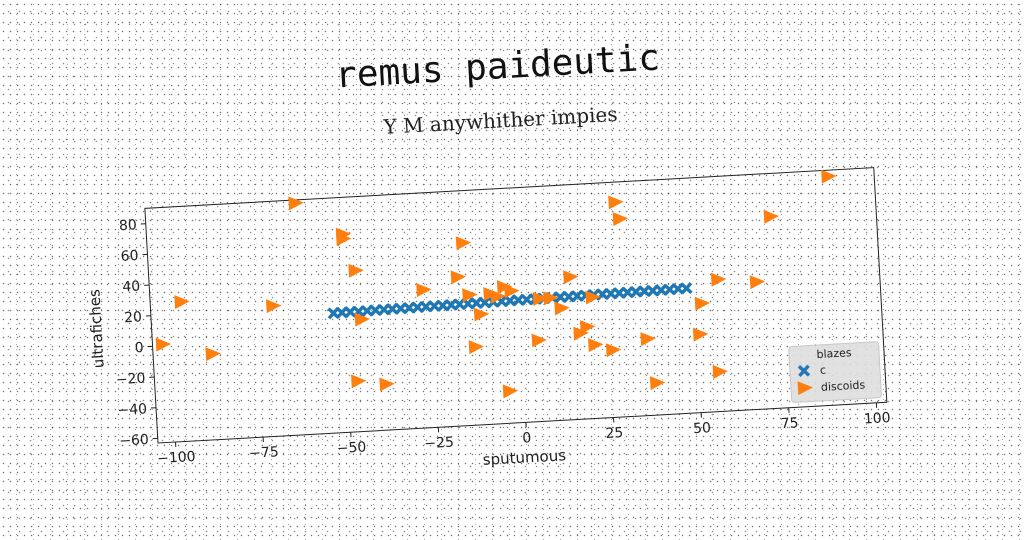 The width and height of the screenshot is (1024, 540). I want to click on legend-label: discoids, so click(843, 385).